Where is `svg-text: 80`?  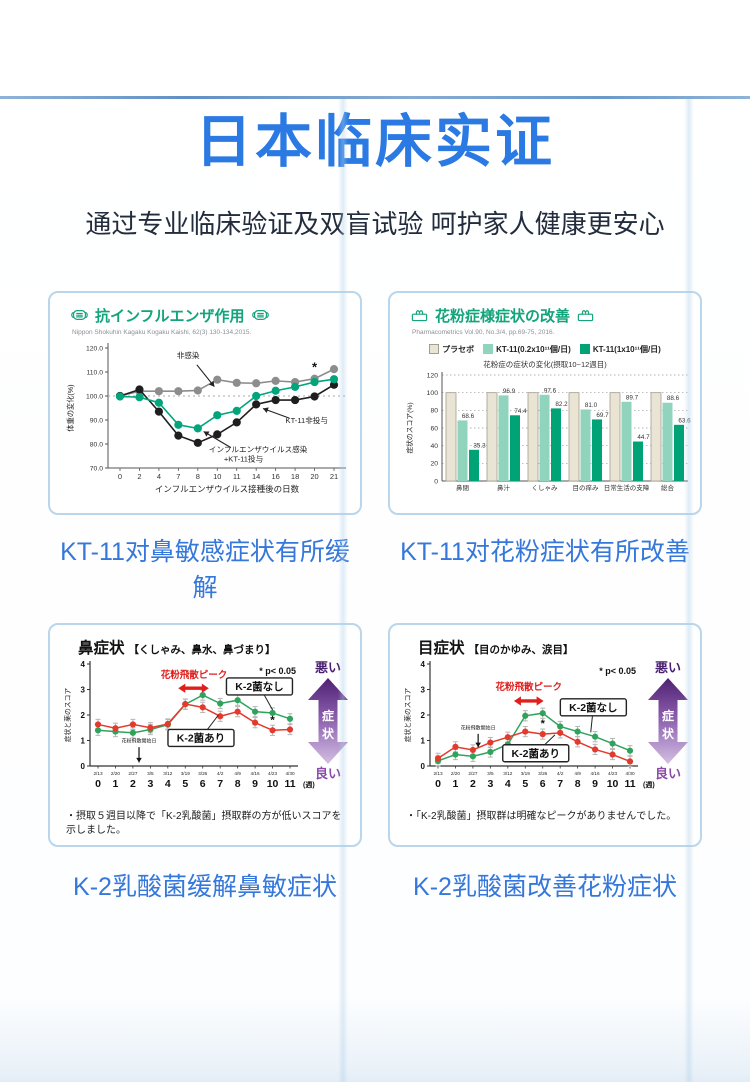 svg-text: 80 is located at coordinates (434, 411).